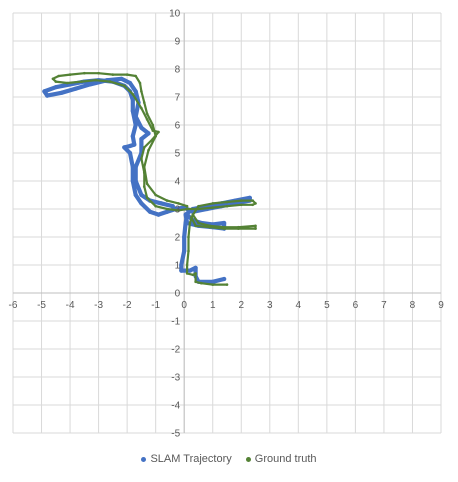 The height and width of the screenshot is (482, 458). What do you see at coordinates (175, 322) in the screenshot?
I see `y-tick-label: -1` at bounding box center [175, 322].